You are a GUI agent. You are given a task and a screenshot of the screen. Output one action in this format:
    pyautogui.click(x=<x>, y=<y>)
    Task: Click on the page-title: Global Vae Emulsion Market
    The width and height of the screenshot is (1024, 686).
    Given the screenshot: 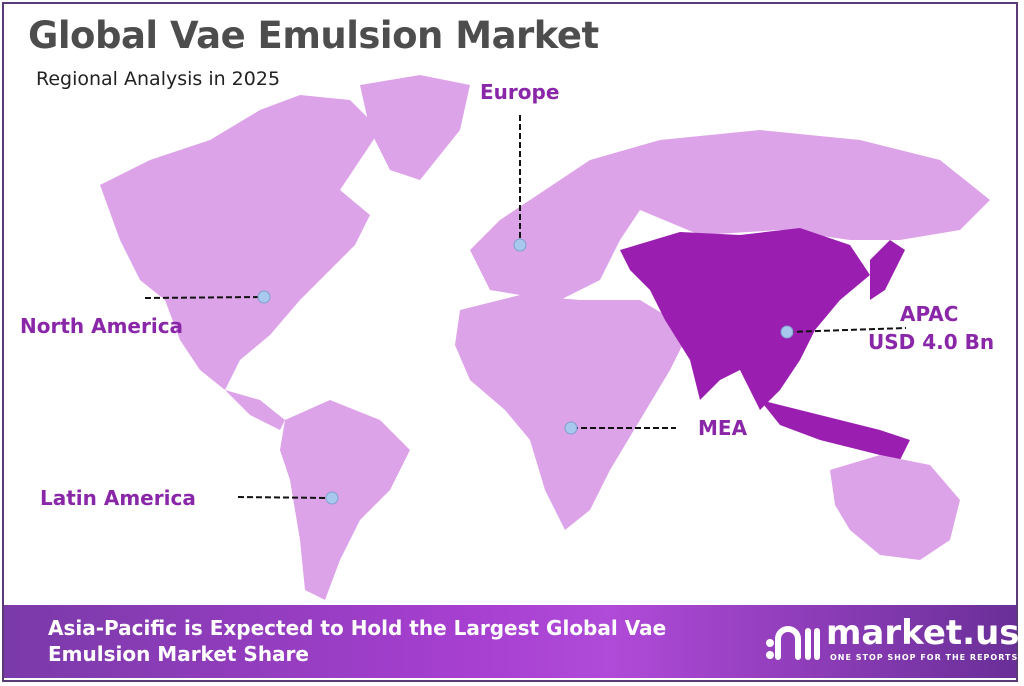 What is the action you would take?
    pyautogui.click(x=313, y=35)
    